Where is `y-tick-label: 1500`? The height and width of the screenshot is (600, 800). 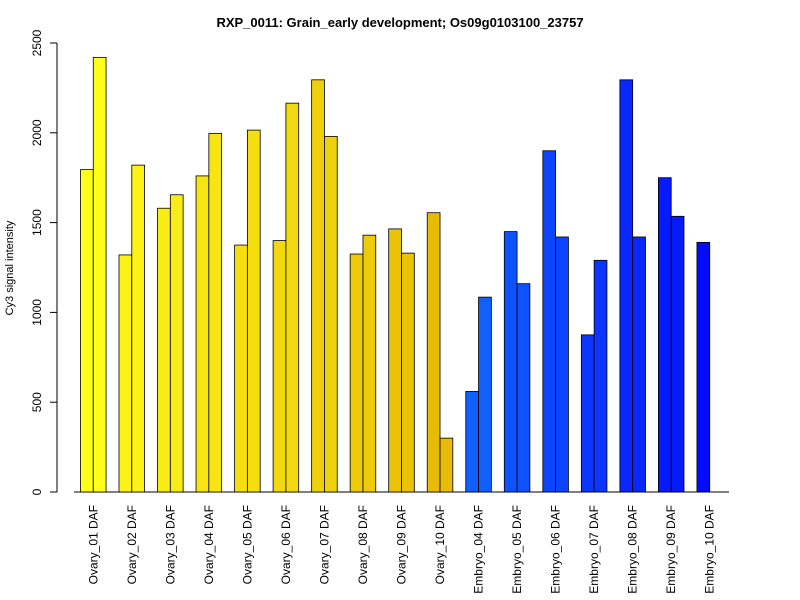 y-tick-label: 1500 is located at coordinates (37, 222).